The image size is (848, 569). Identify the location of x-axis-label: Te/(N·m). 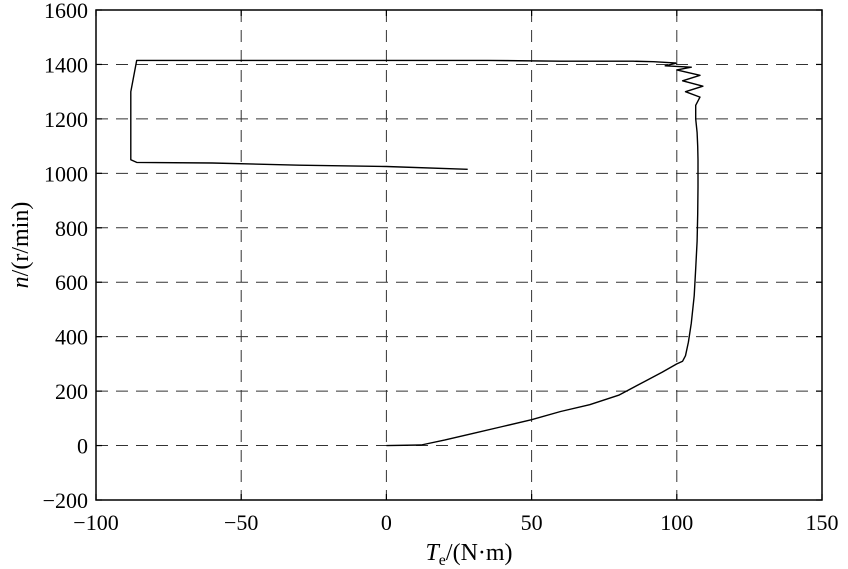
(468, 554).